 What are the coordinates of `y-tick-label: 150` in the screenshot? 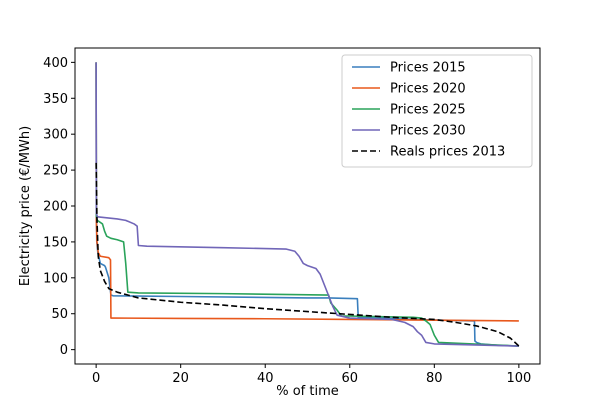 It's located at (55, 242).